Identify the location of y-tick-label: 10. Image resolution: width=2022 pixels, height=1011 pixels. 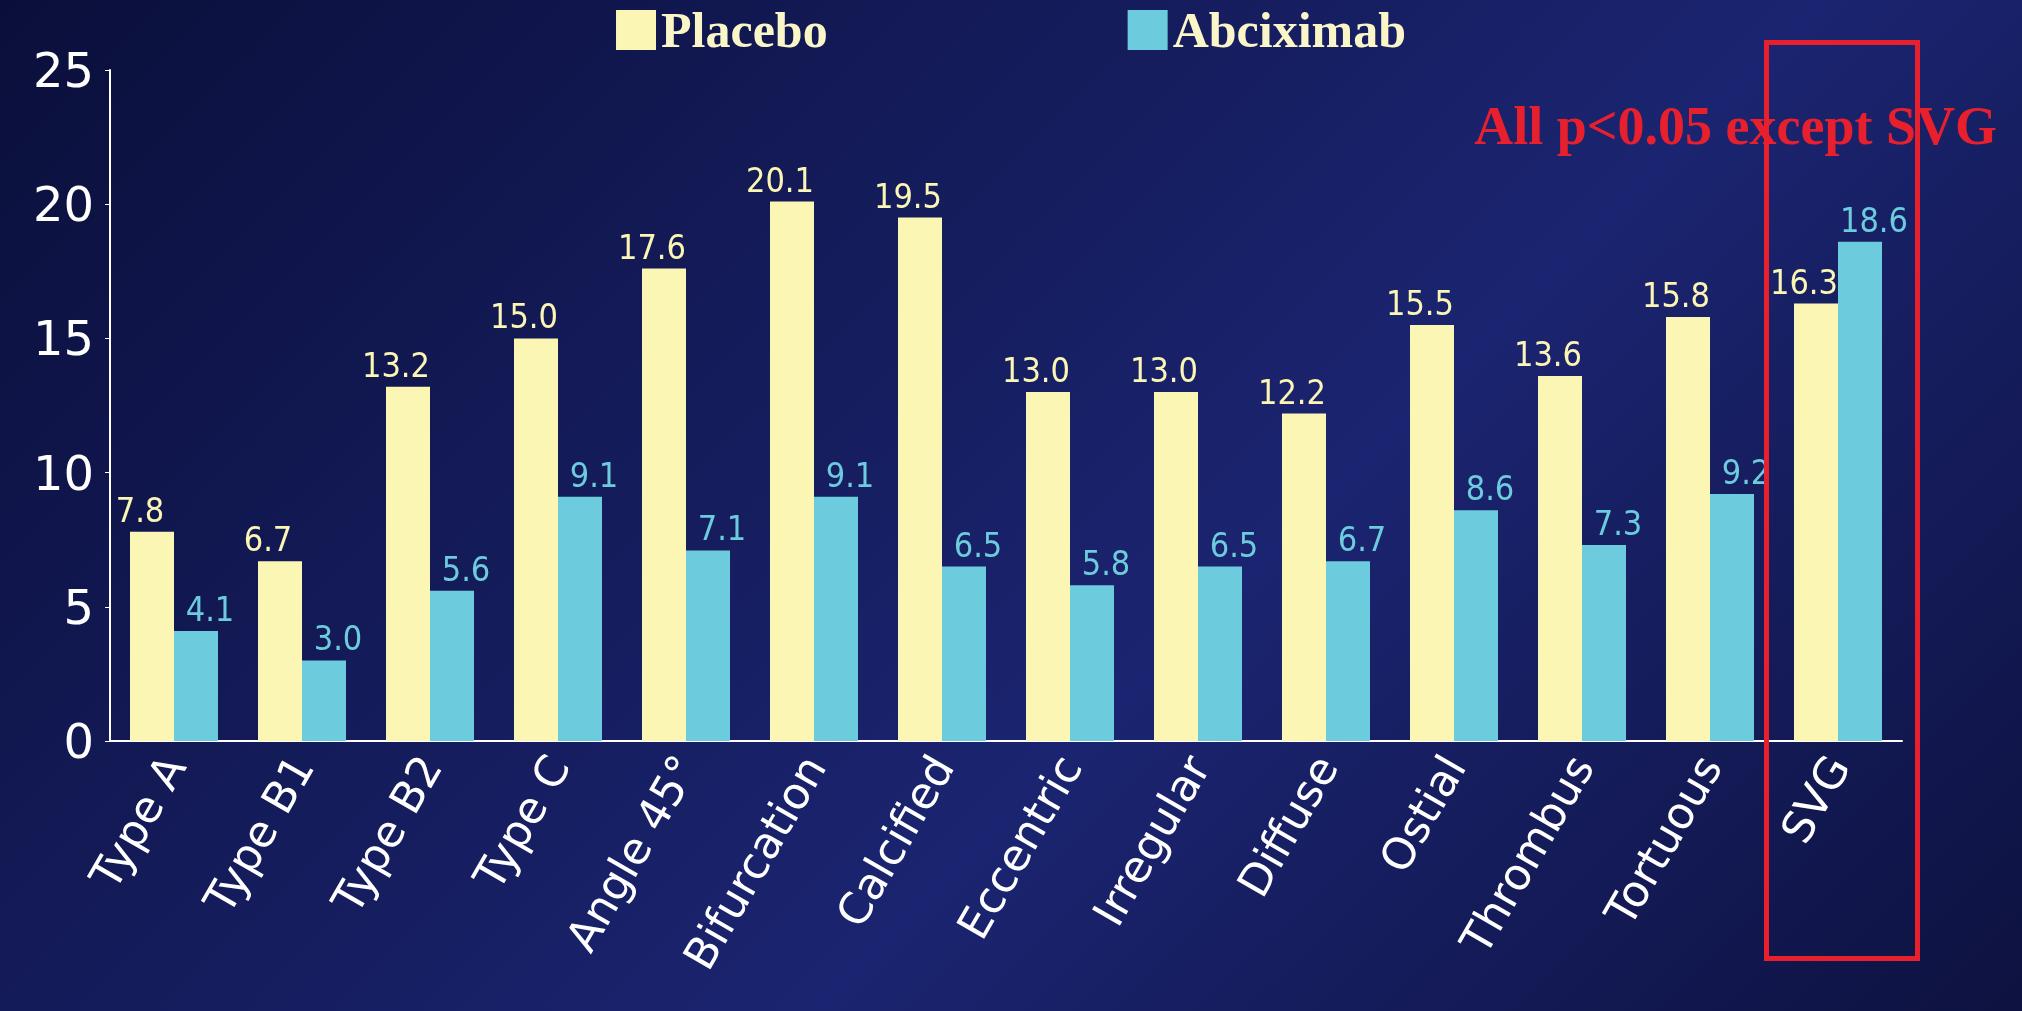
(63, 472).